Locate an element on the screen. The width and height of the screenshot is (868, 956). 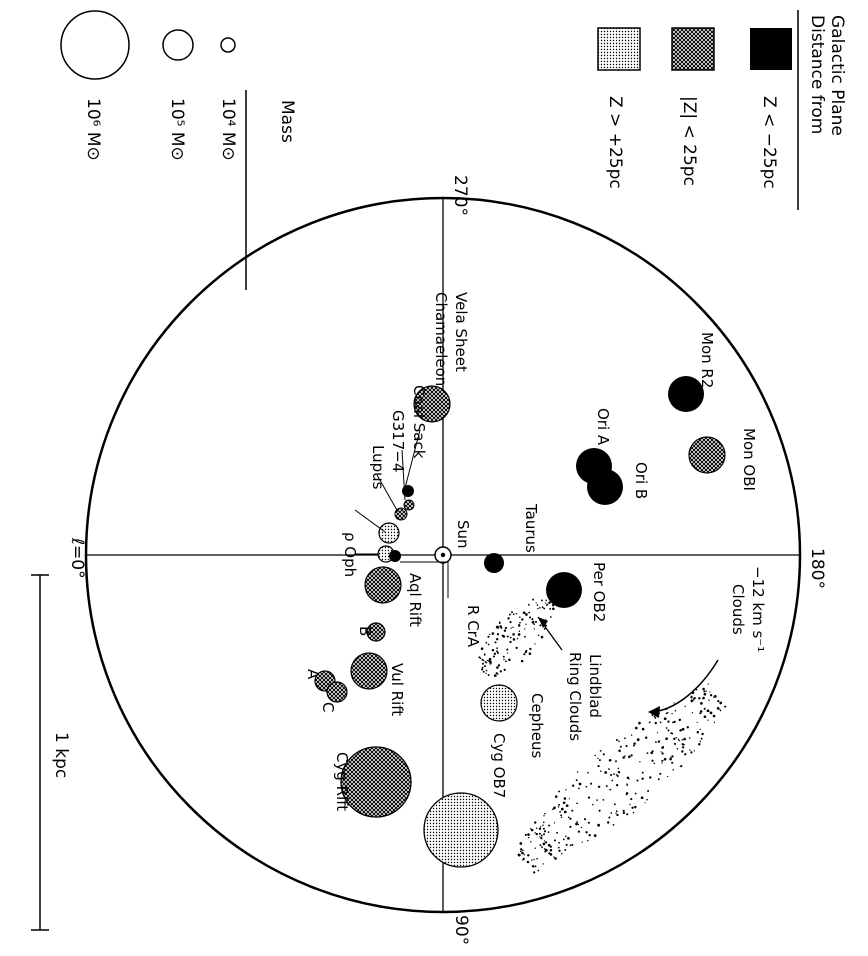
legend-mass-1e6-circle is located at coordinates (95, 45).